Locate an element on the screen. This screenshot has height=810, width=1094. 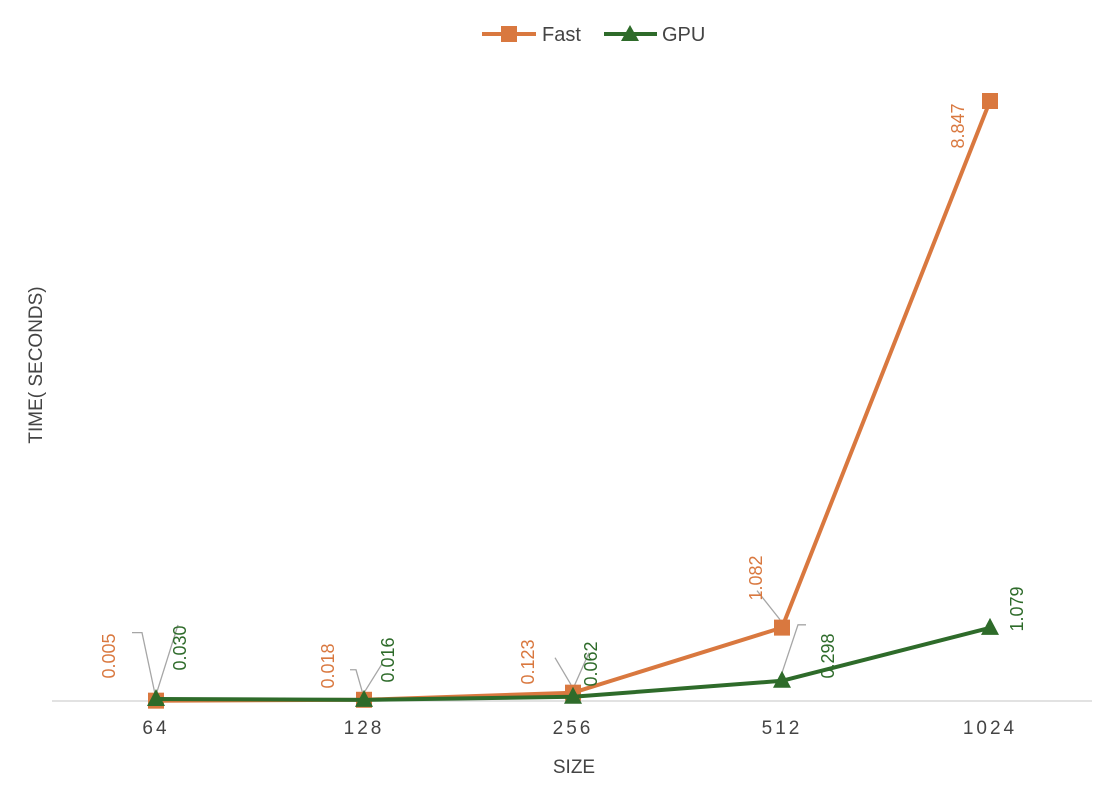
data-label-leader-lines is located at coordinates (469, 644).